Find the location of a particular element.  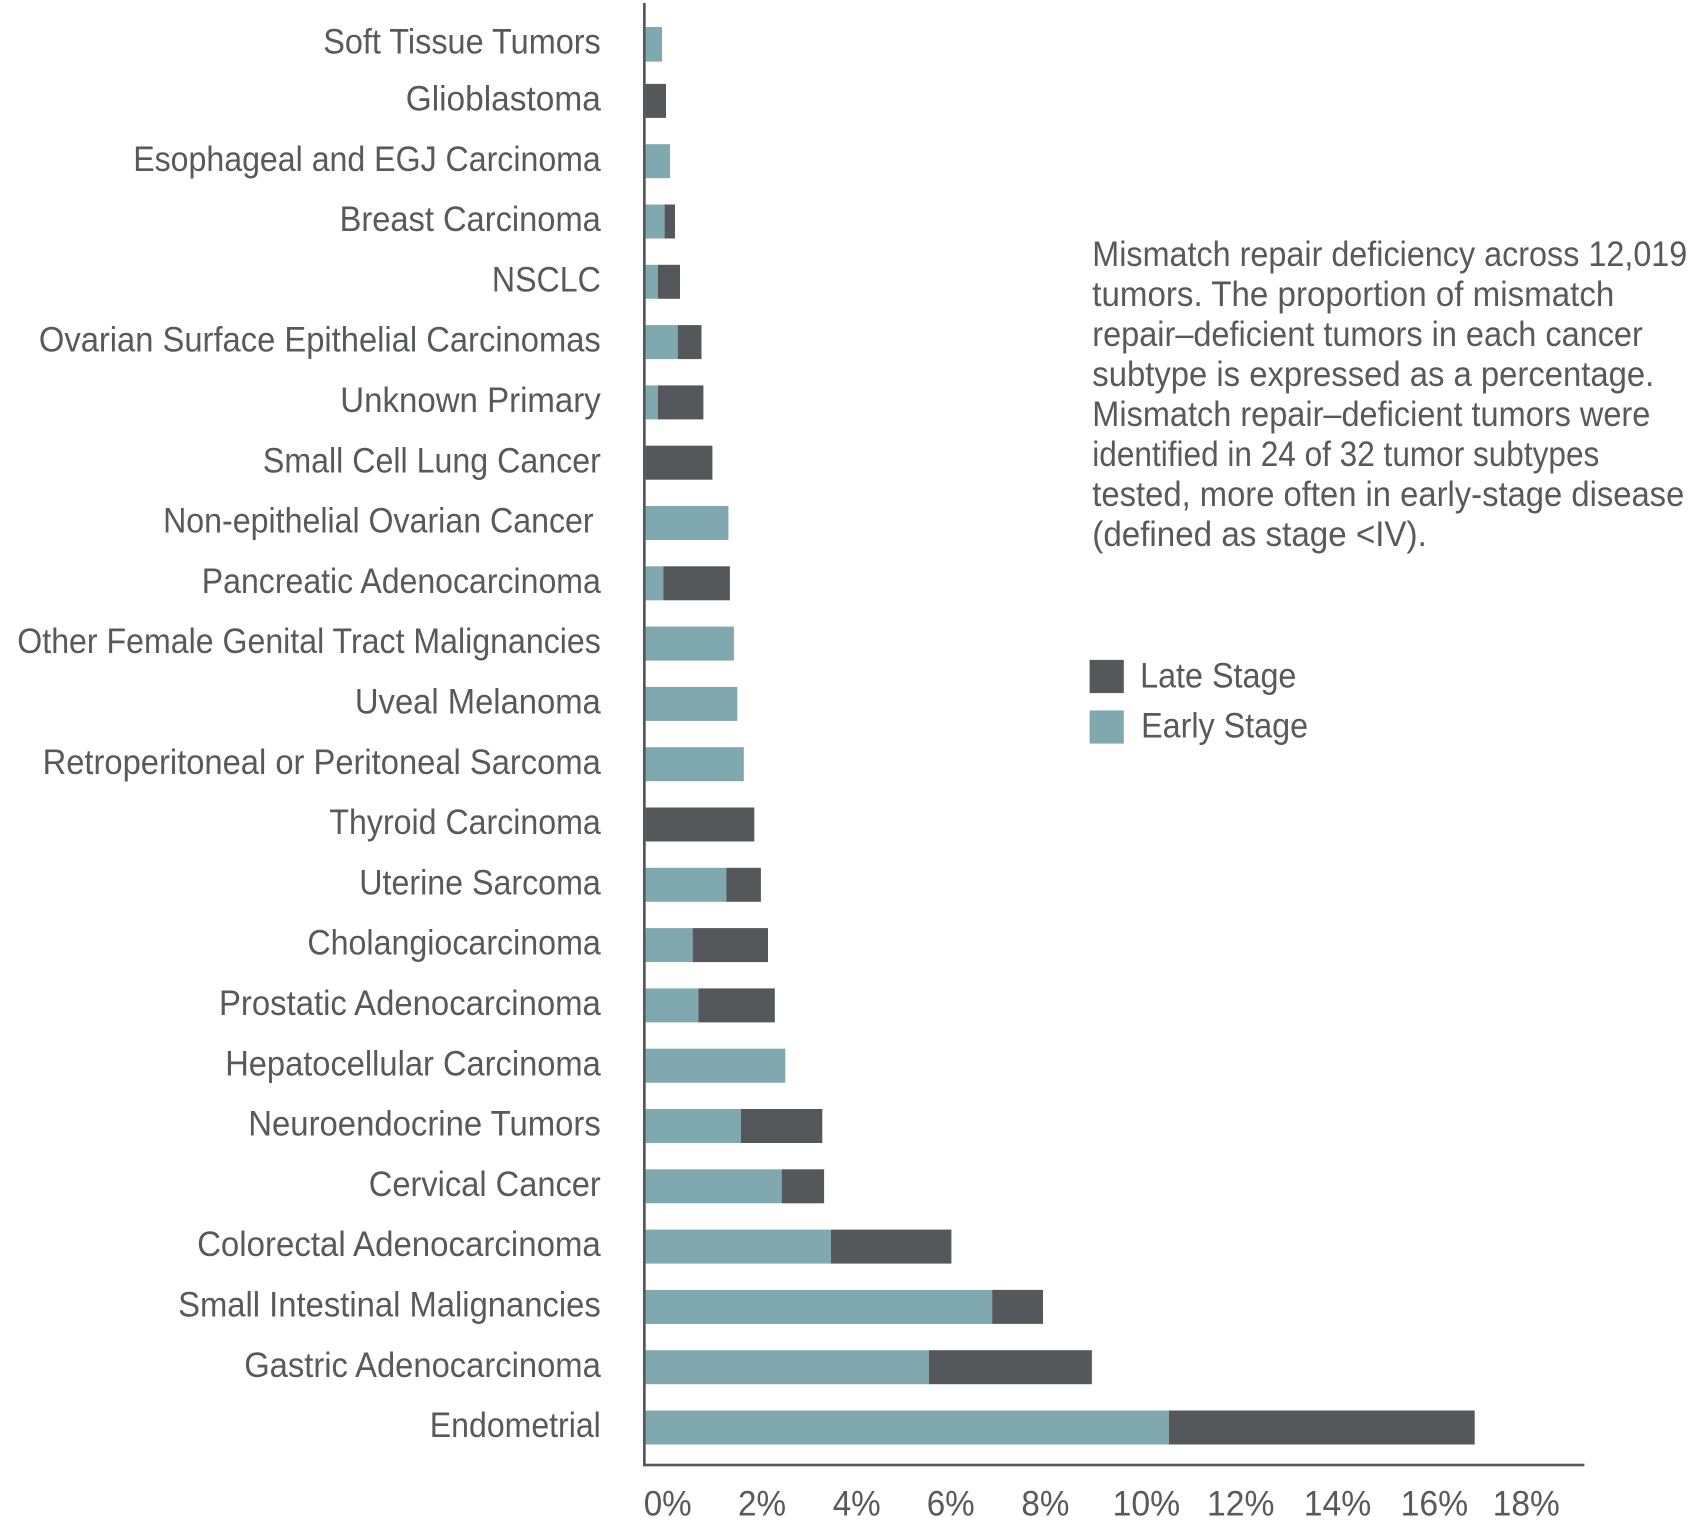

svg-text: Glioblastoma is located at coordinates (504, 99).